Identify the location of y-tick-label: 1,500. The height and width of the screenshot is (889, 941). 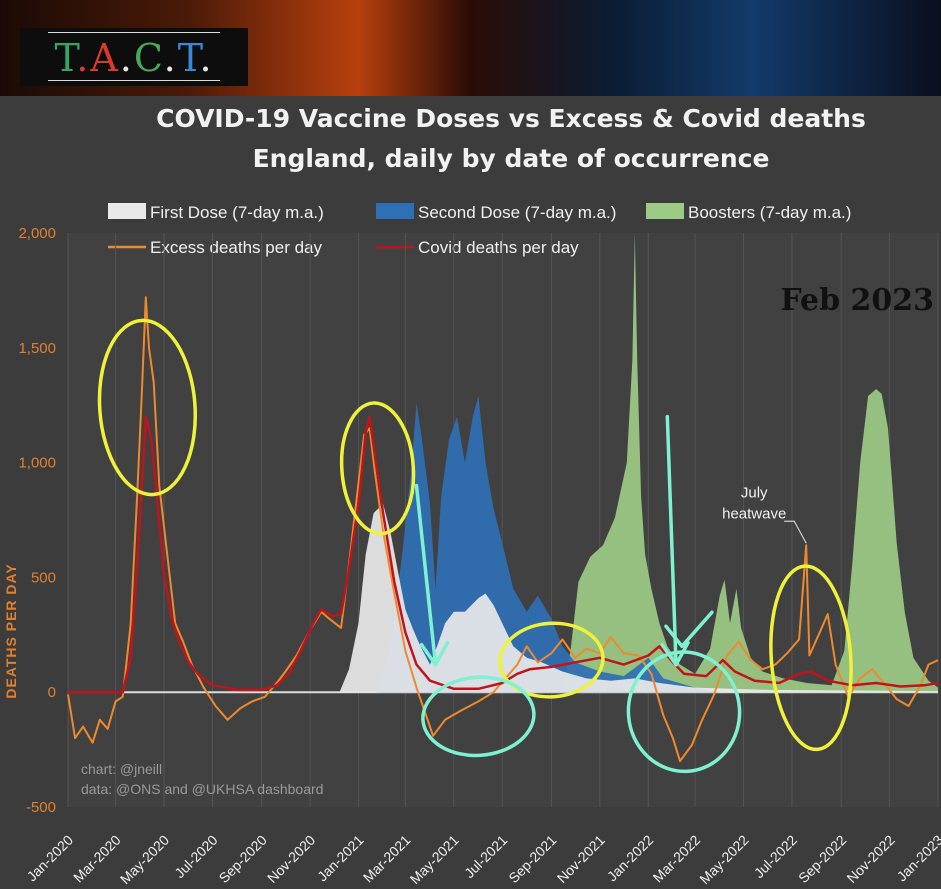
(37, 348).